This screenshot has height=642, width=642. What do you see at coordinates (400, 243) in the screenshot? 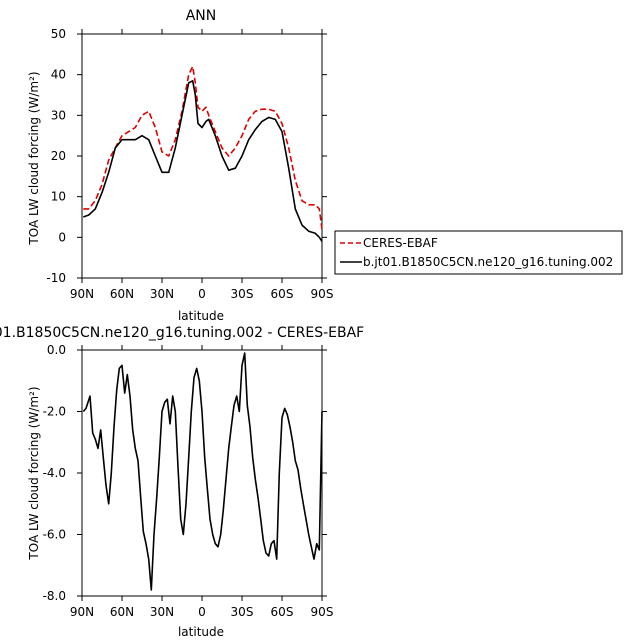
I see `legend-label-ceres: CERES-EBAF` at bounding box center [400, 243].